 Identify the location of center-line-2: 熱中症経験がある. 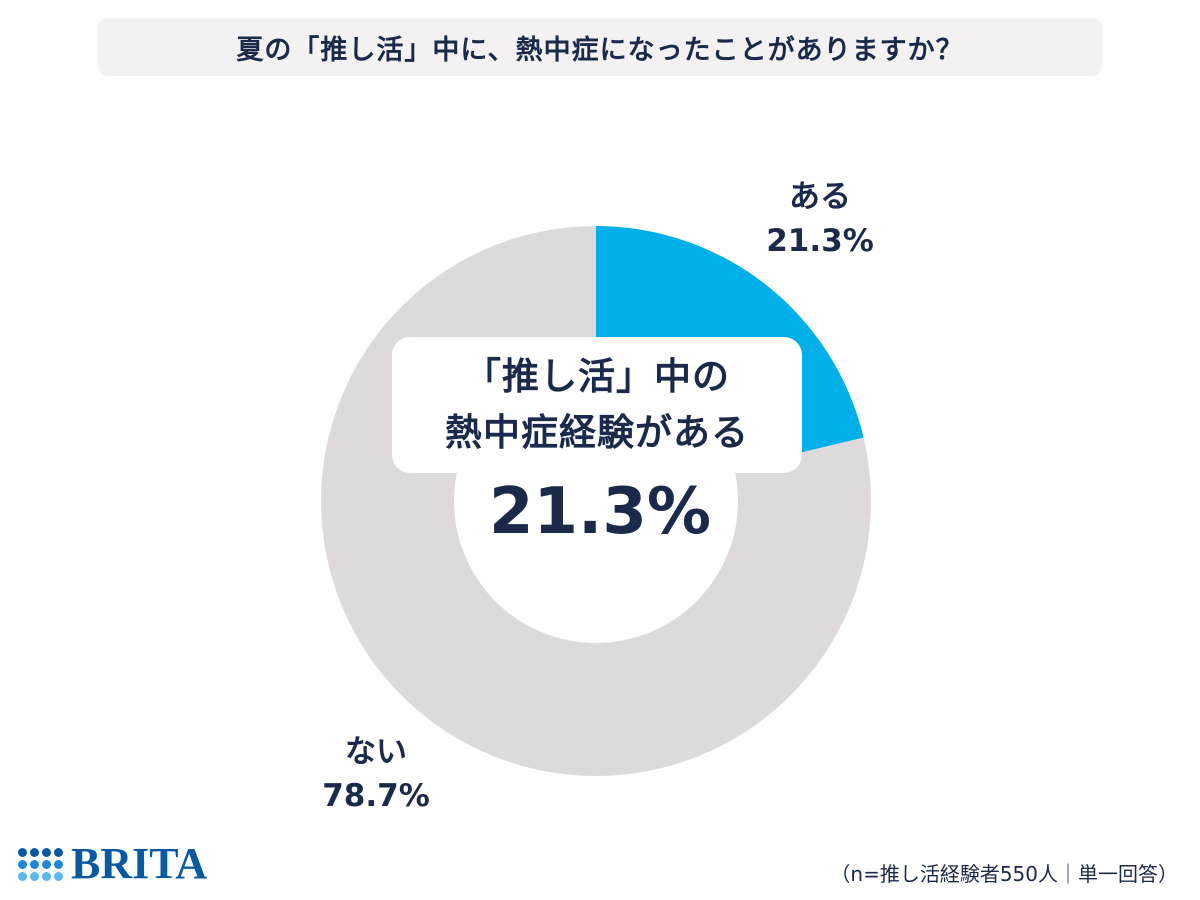
(597, 432).